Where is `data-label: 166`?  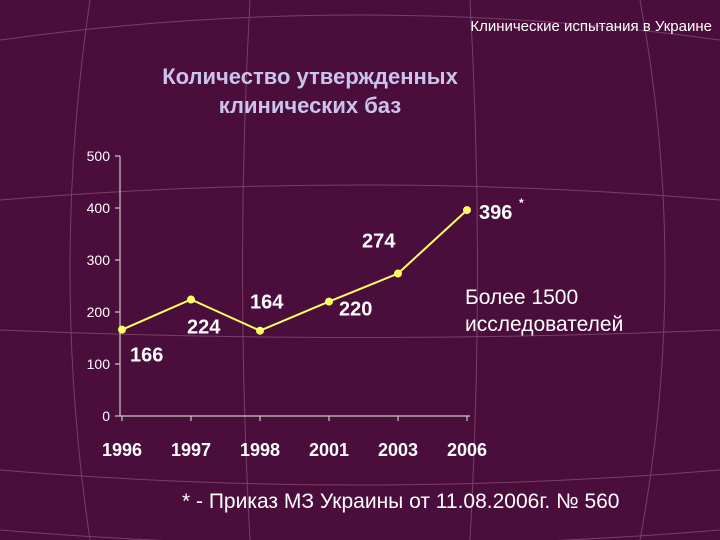
data-label: 166 is located at coordinates (146, 356).